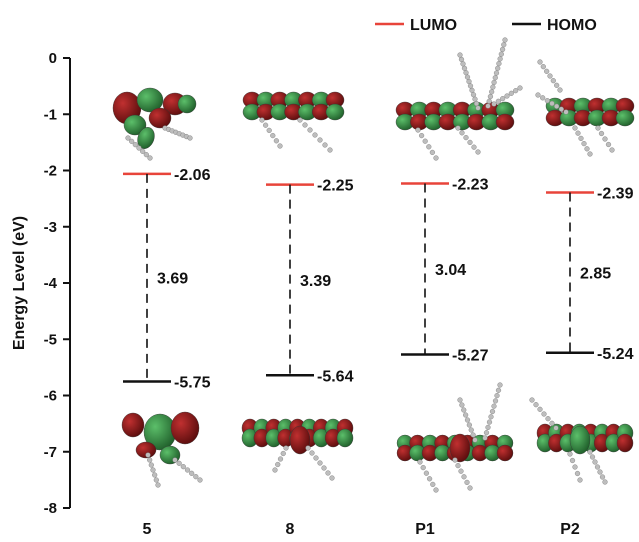 This screenshot has width=639, height=542. Describe the element at coordinates (570, 529) in the screenshot. I see `category-label: P2` at that location.